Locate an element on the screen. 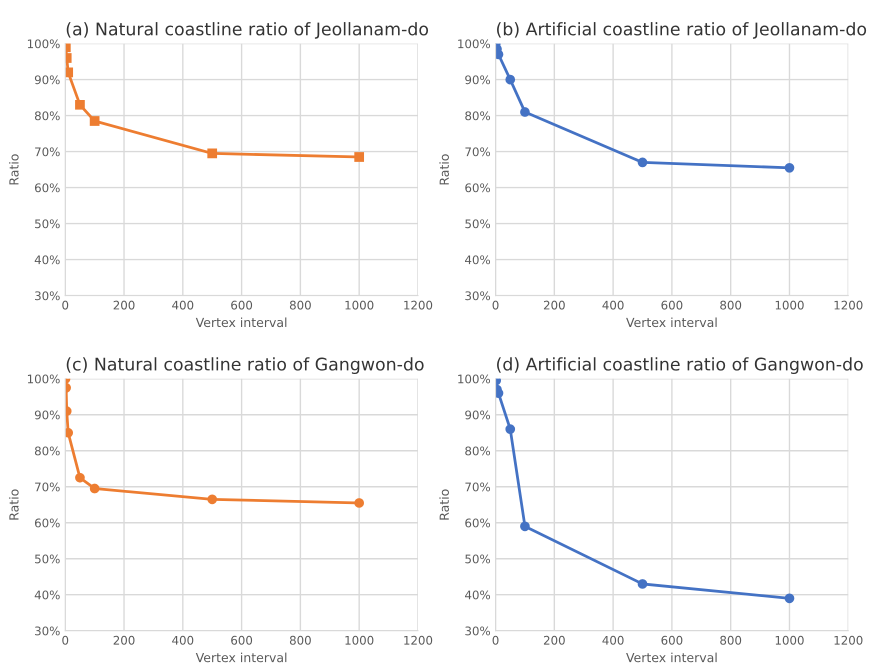 This screenshot has width=870, height=671. chart-title: (d) Artificial coastline ratio of Gangwon-do is located at coordinates (680, 365).